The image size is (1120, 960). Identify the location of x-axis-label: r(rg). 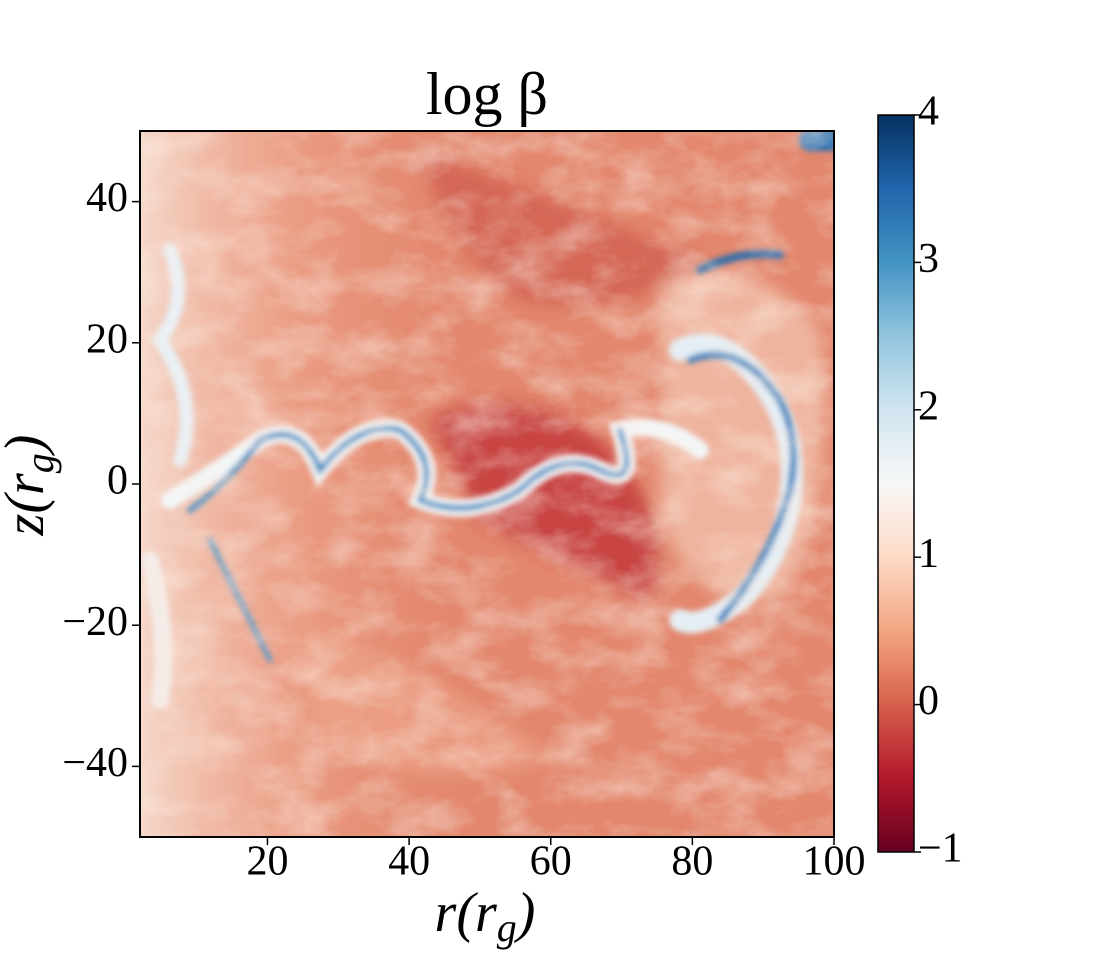
(485, 916).